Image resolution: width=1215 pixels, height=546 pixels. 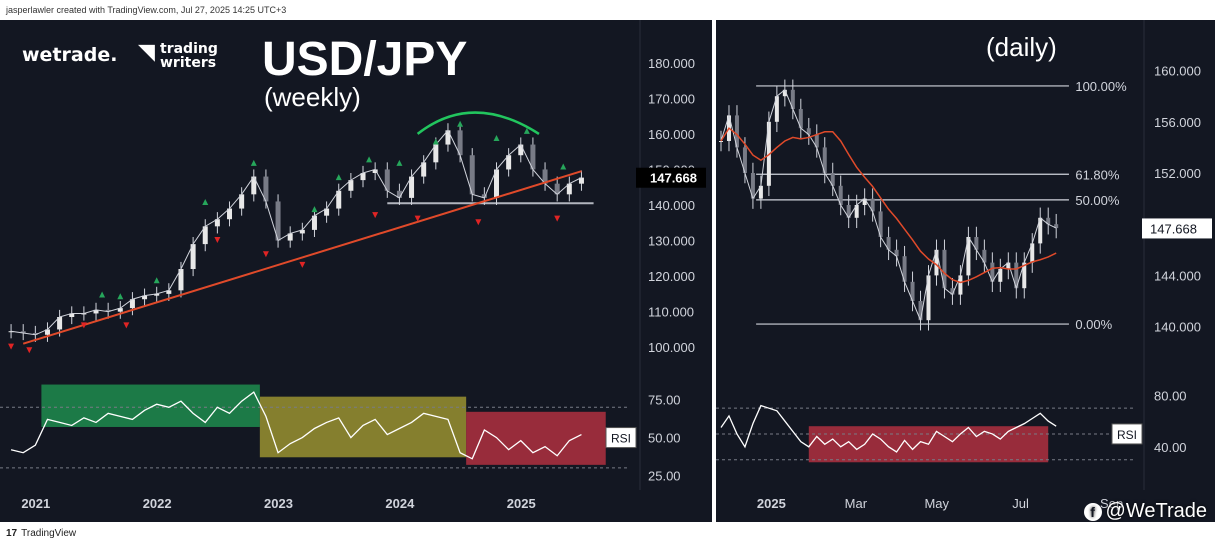 I want to click on rsi-zone-red, so click(x=536, y=438).